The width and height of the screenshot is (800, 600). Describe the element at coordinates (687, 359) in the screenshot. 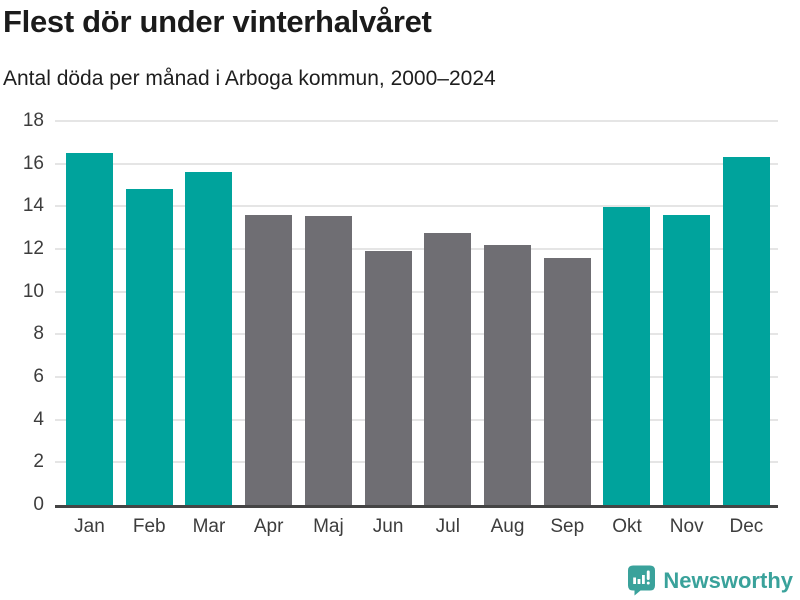

I see `bar-nov` at that location.